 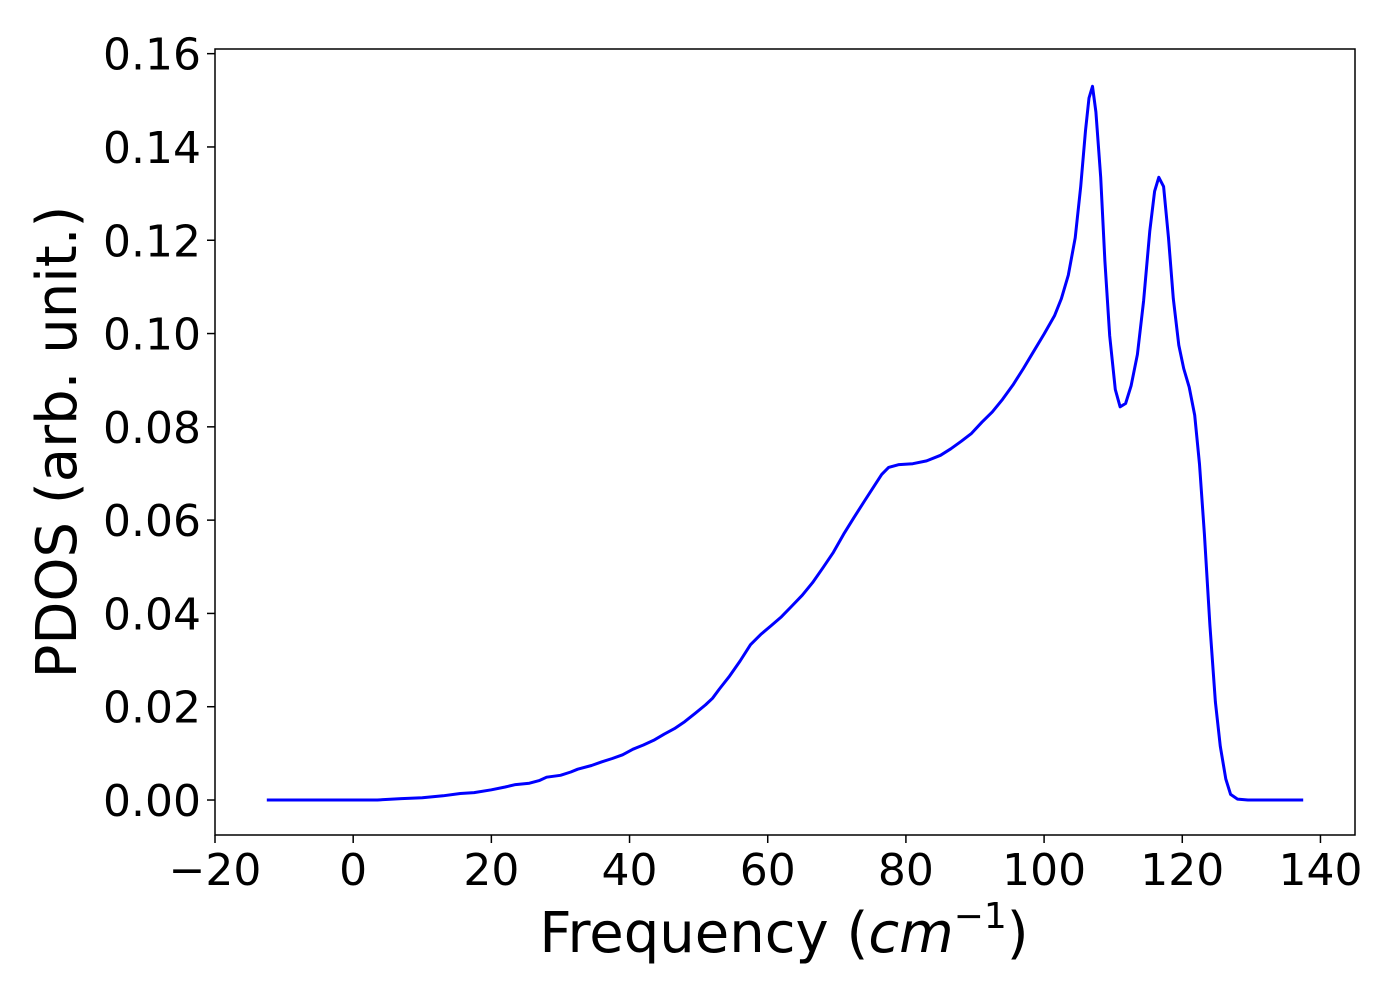 What do you see at coordinates (1044, 870) in the screenshot?
I see `x-tick-label: 100` at bounding box center [1044, 870].